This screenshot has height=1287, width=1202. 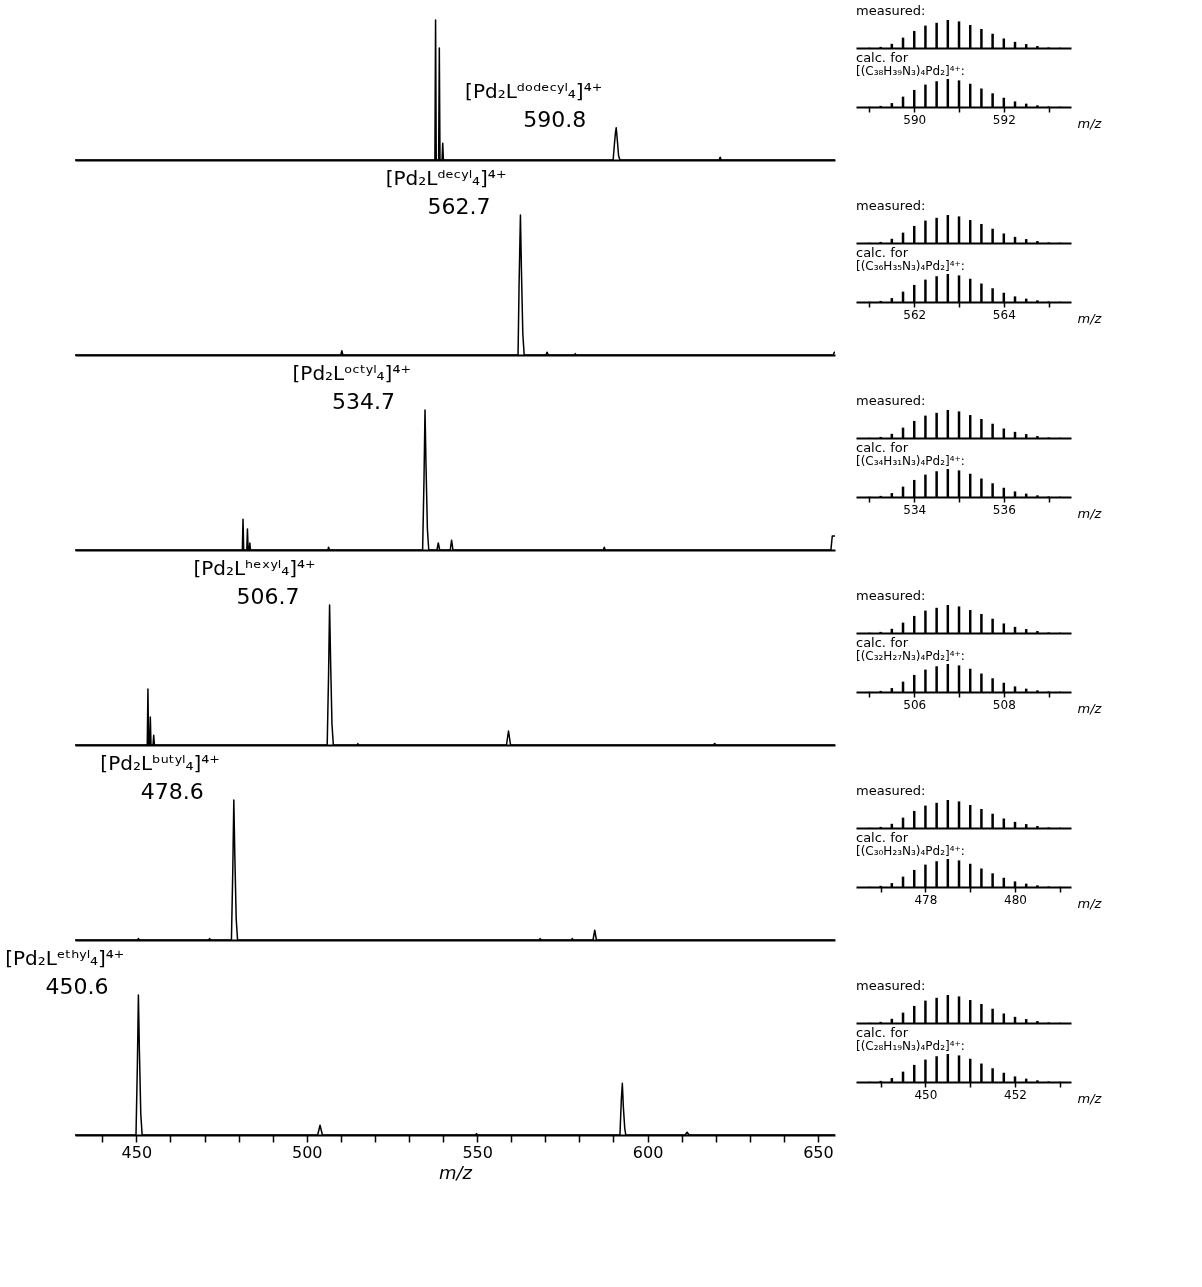 What do you see at coordinates (307, 1152) in the screenshot?
I see `x-tick-label: 500` at bounding box center [307, 1152].